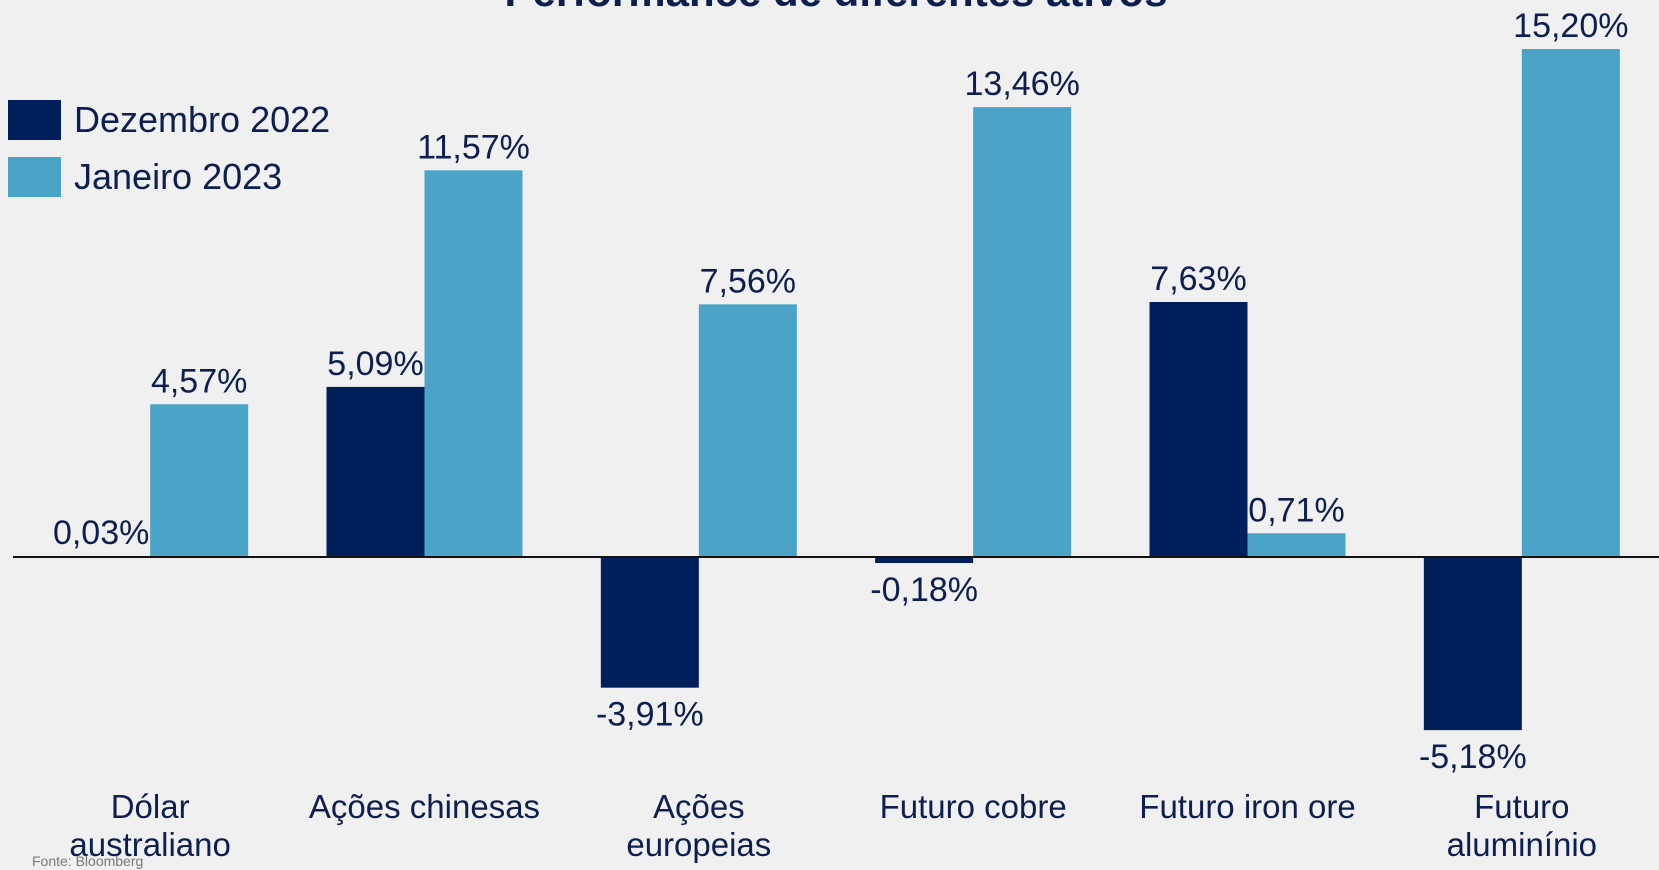 This screenshot has height=870, width=1659. I want to click on x-tick-label: Futuro iron ore, so click(1247, 806).